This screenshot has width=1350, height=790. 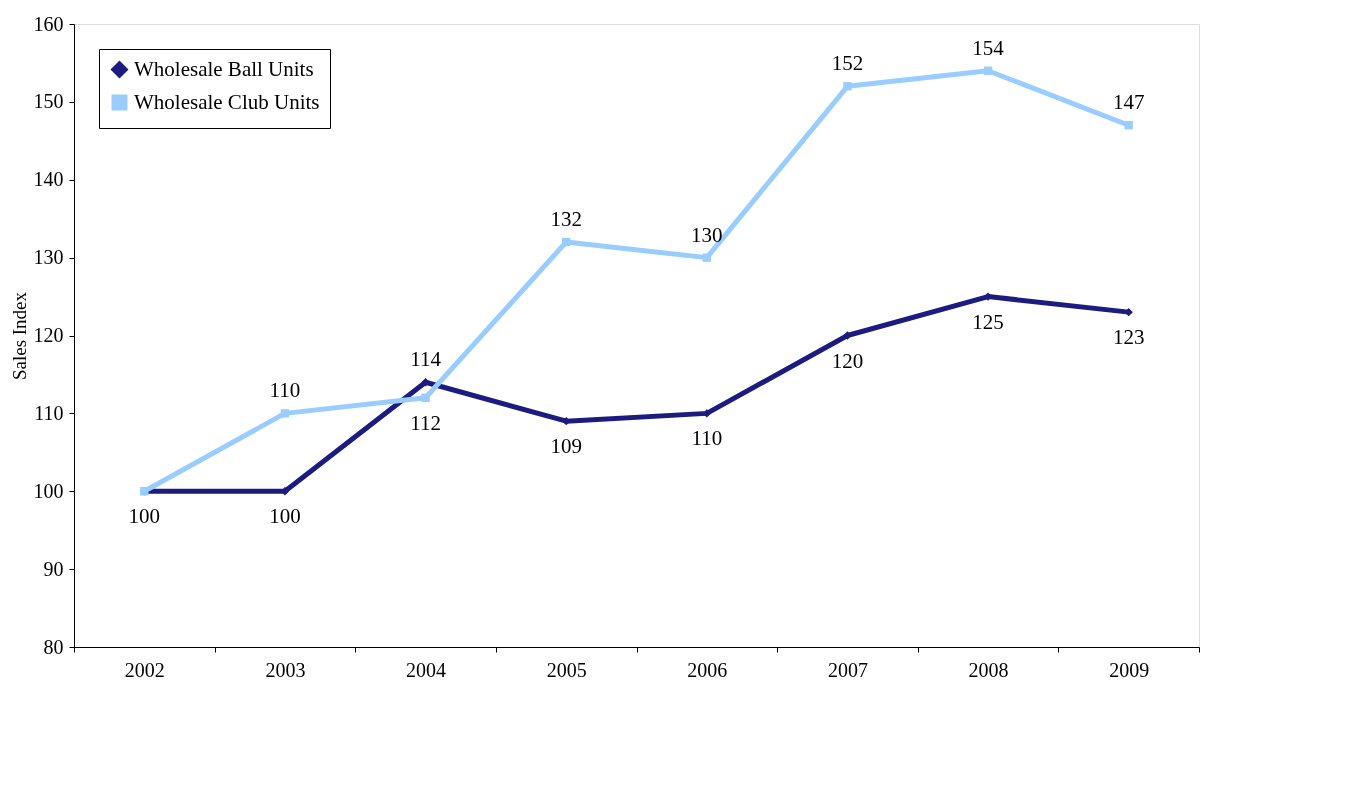 I want to click on data-label: 152, so click(x=847, y=63).